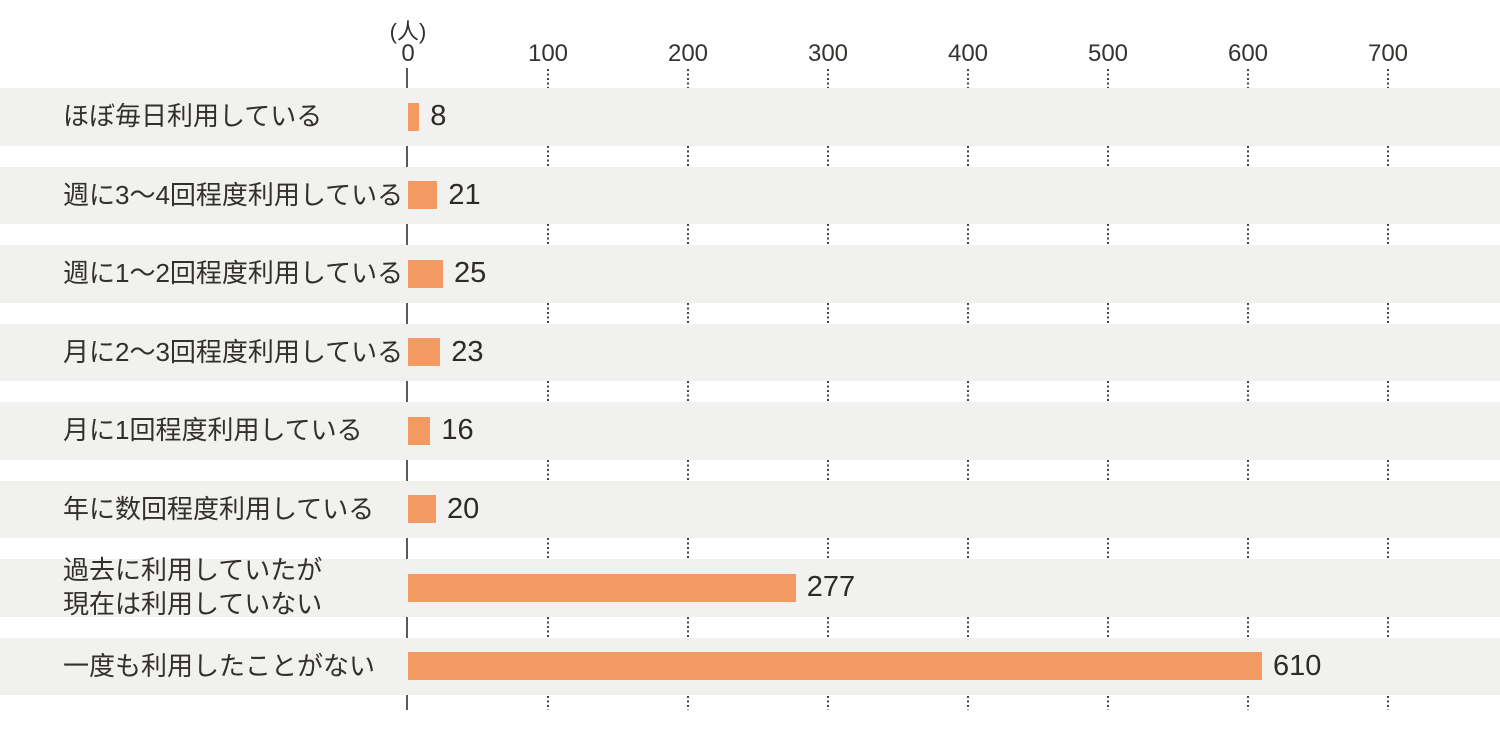 The image size is (1500, 734). What do you see at coordinates (548, 53) in the screenshot?
I see `x-tick-label: 100` at bounding box center [548, 53].